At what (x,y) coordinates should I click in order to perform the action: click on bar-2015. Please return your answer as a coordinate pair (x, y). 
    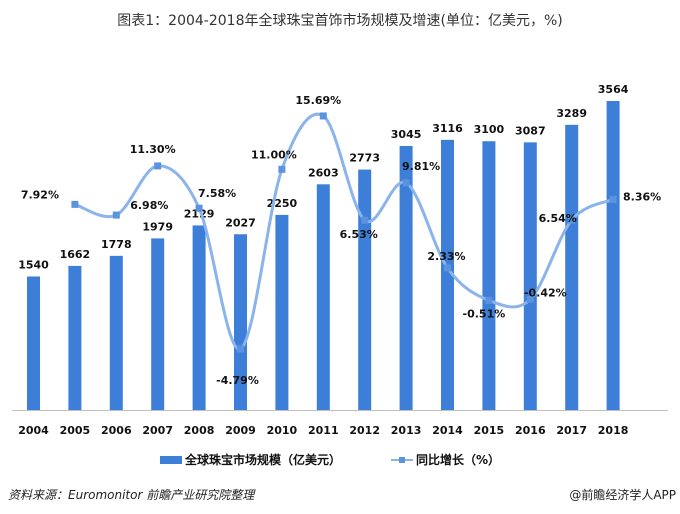
    Looking at the image, I should click on (489, 276).